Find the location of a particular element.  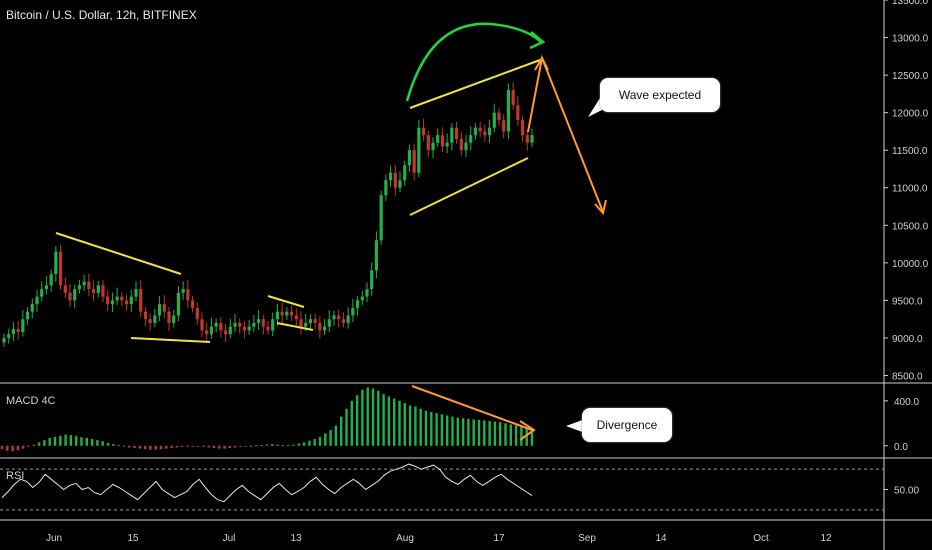

divergence-callout-tail is located at coordinates (575, 426).